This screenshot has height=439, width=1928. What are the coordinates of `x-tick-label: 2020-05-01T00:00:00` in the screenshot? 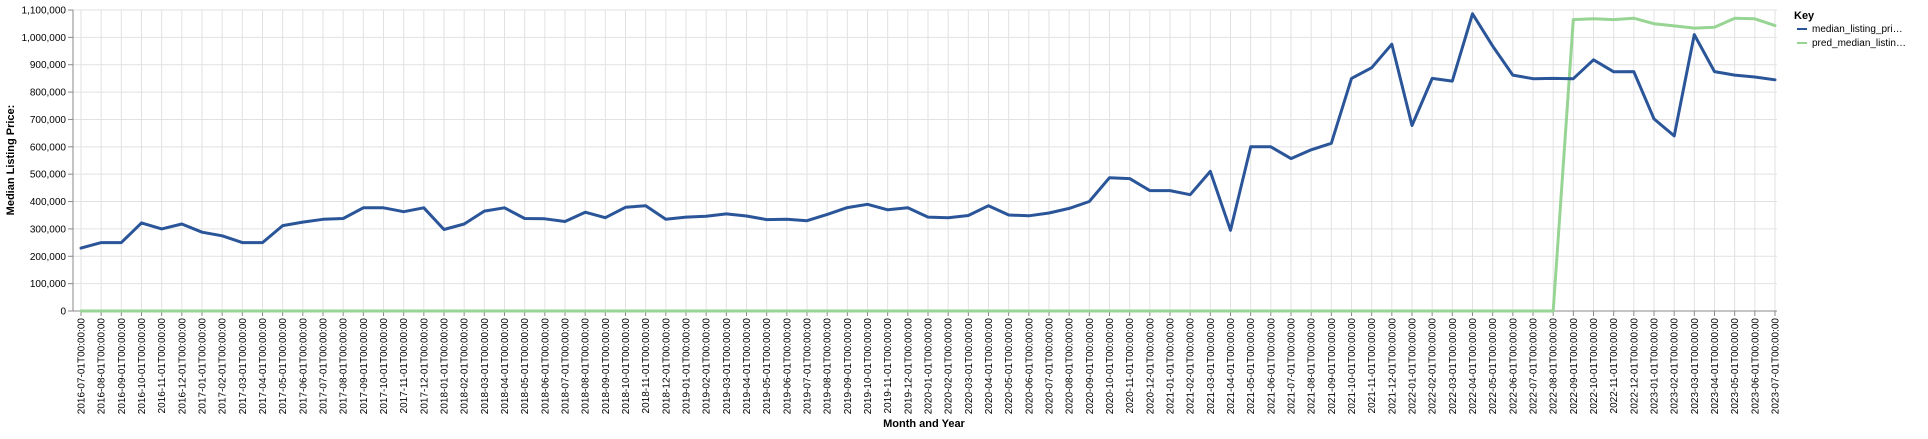 It's located at (1009, 366).